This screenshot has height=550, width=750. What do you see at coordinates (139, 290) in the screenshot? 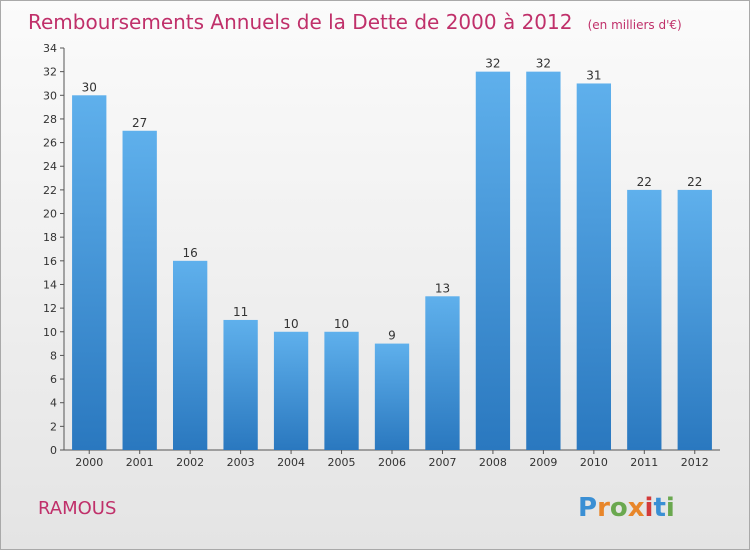
I see `bar-2001` at bounding box center [139, 290].